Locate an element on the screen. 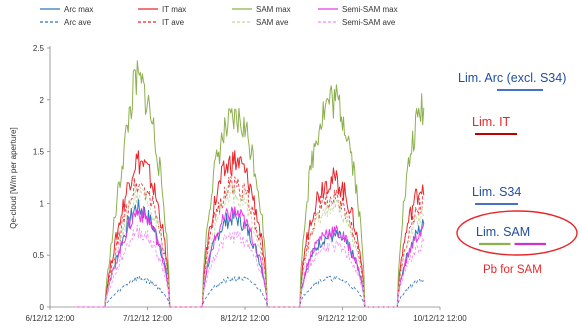 The width and height of the screenshot is (582, 328). x-tick-label: 9/12/12 12:00 is located at coordinates (342, 318).